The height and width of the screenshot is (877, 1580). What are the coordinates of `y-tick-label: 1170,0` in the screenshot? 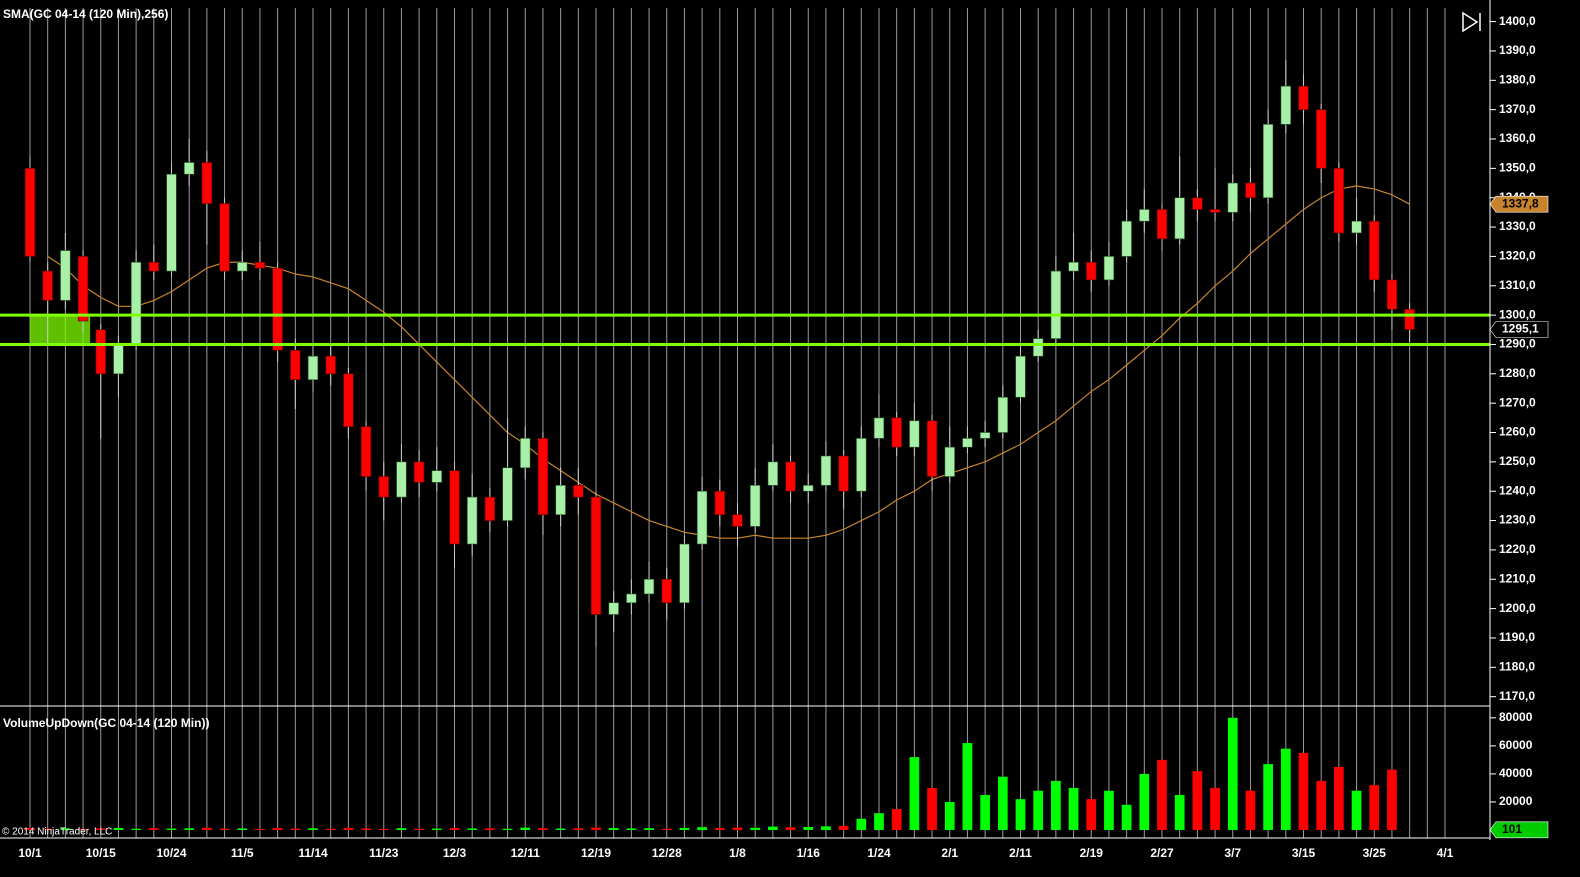 It's located at (1517, 696).